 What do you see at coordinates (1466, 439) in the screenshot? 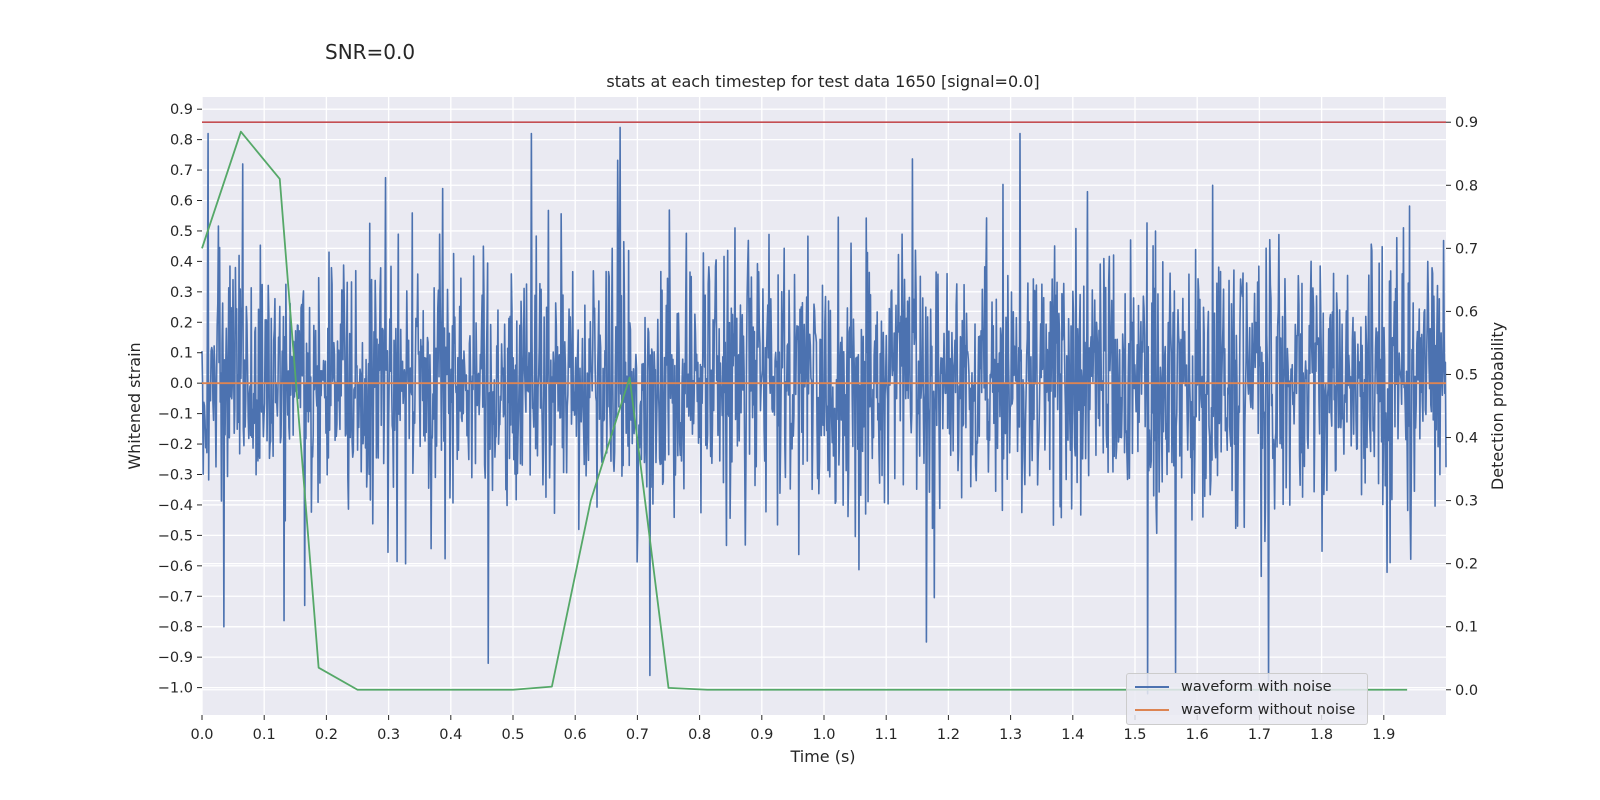
I see `y2-tick-label: 0.4` at bounding box center [1466, 439].